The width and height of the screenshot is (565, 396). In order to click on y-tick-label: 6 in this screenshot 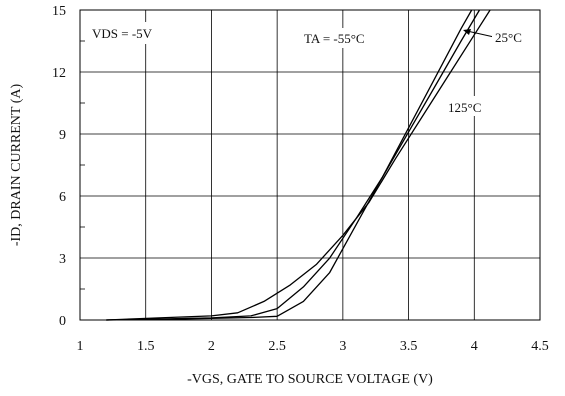, I will do `click(62, 197)`.